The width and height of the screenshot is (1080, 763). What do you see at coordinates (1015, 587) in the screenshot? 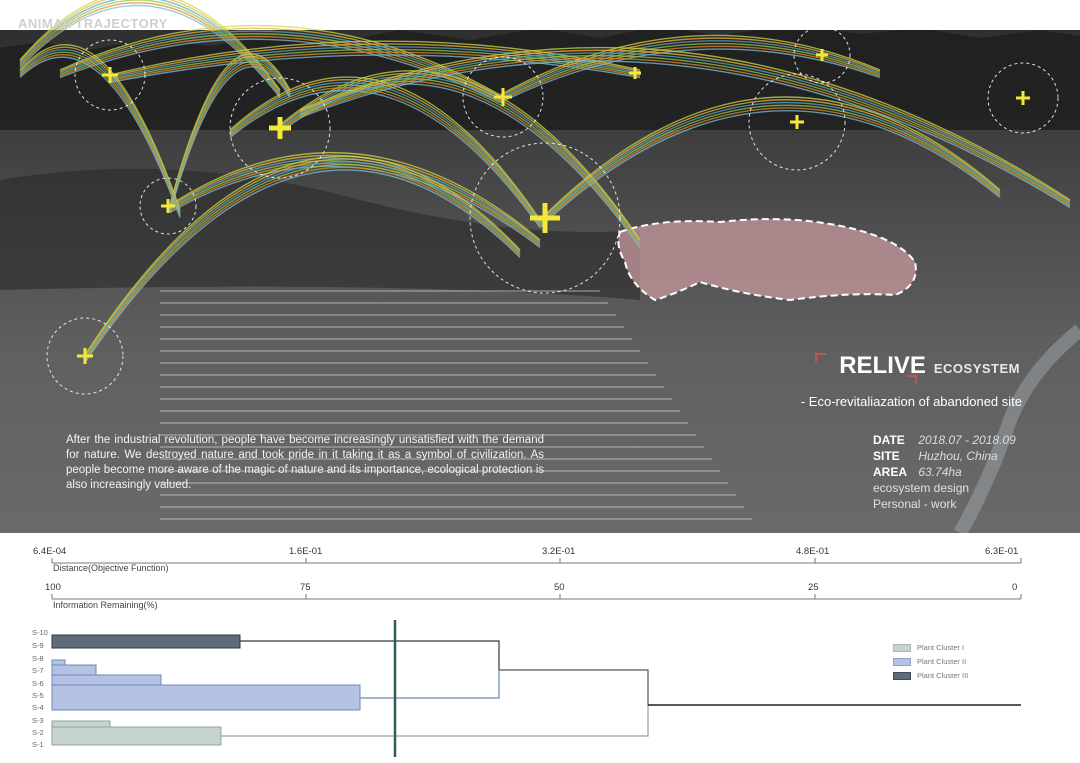
I see `info-tick: 0` at bounding box center [1015, 587].